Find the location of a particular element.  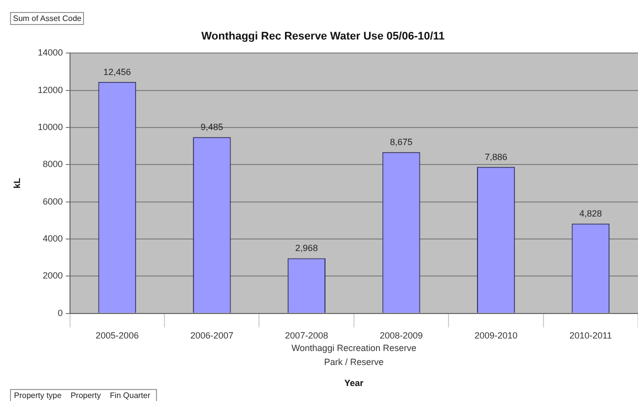

y-tick-label: 0 is located at coordinates (60, 313).